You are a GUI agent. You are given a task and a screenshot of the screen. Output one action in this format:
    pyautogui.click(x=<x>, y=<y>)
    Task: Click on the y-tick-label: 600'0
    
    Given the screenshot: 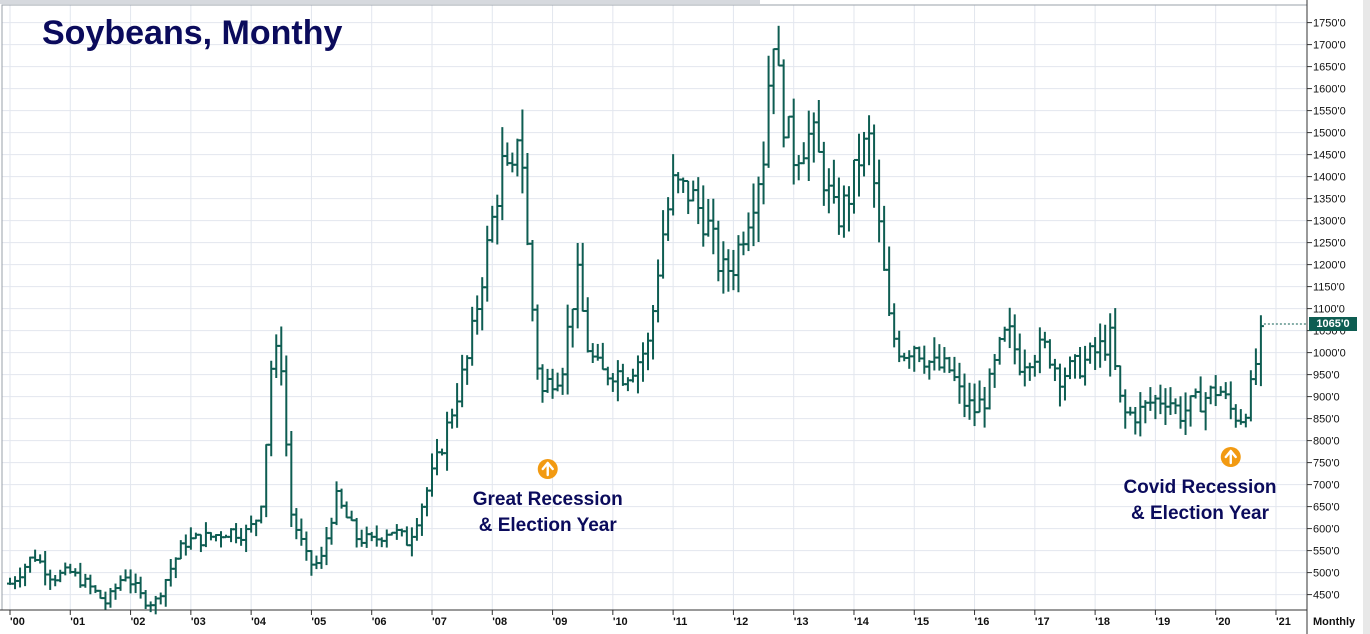 What is the action you would take?
    pyautogui.click(x=1326, y=530)
    